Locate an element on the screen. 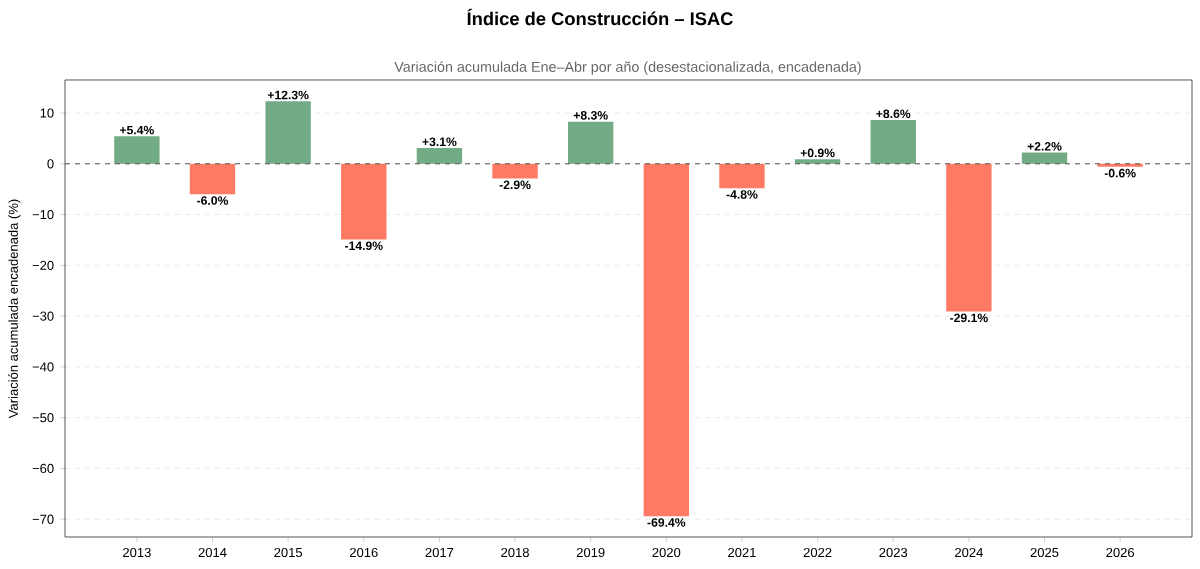  data-label: +8.6% is located at coordinates (893, 114).